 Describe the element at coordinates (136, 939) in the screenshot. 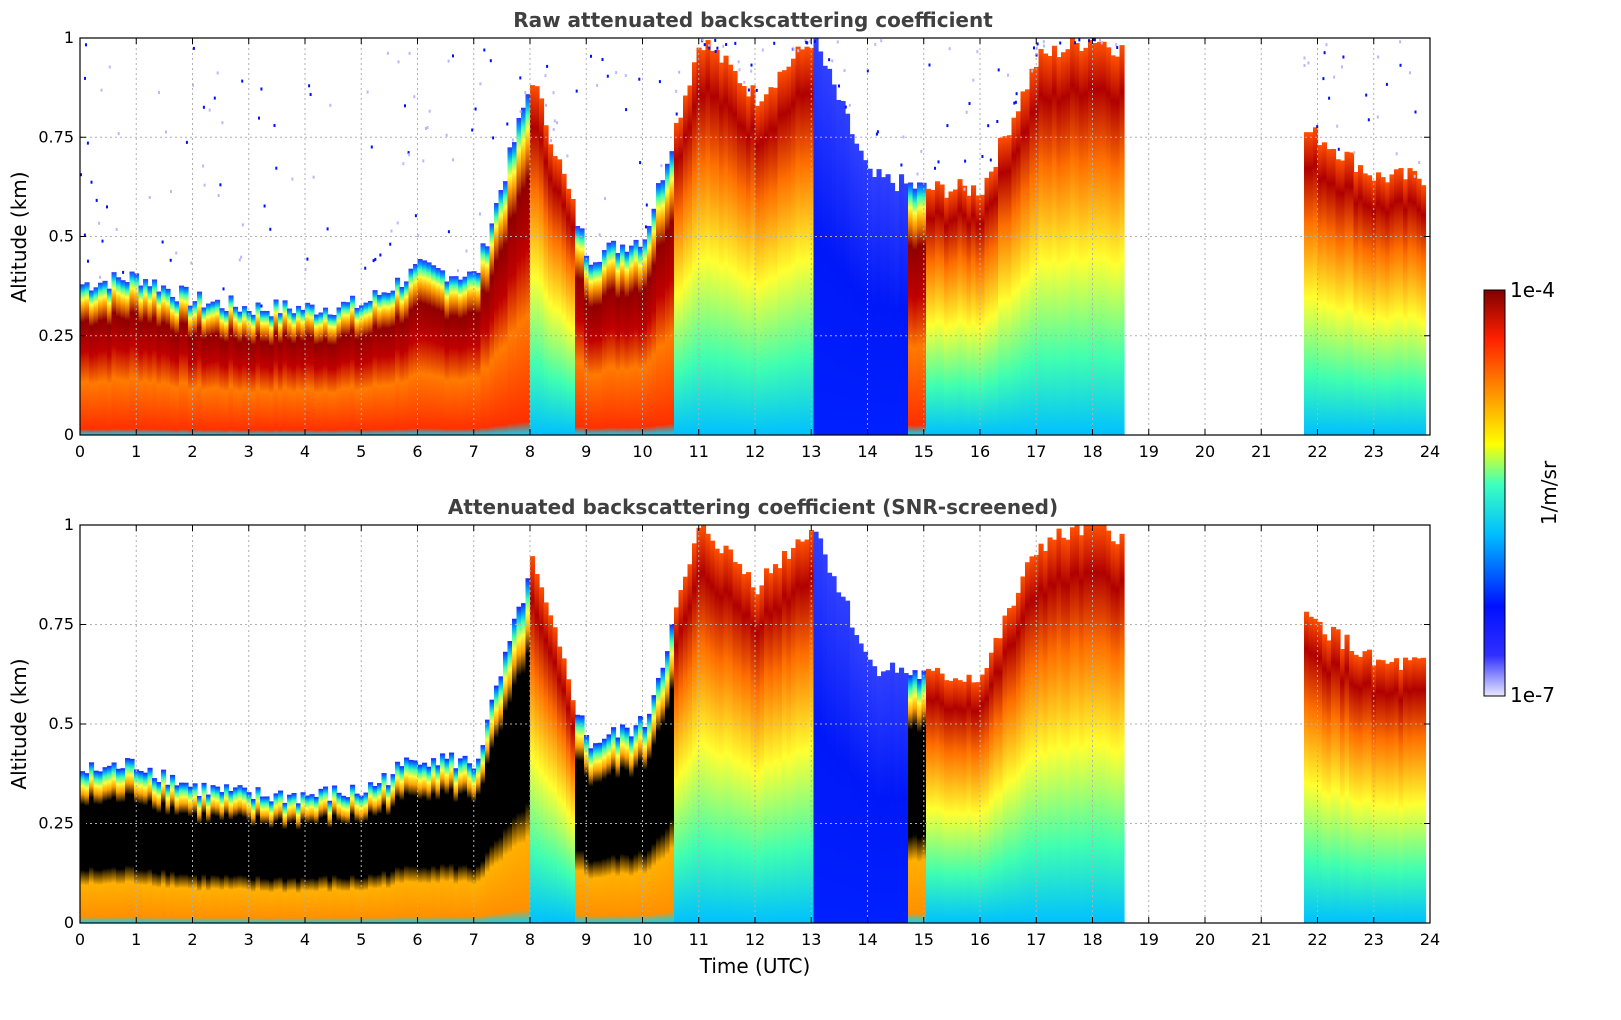

I see `x-tick-label: 1` at that location.